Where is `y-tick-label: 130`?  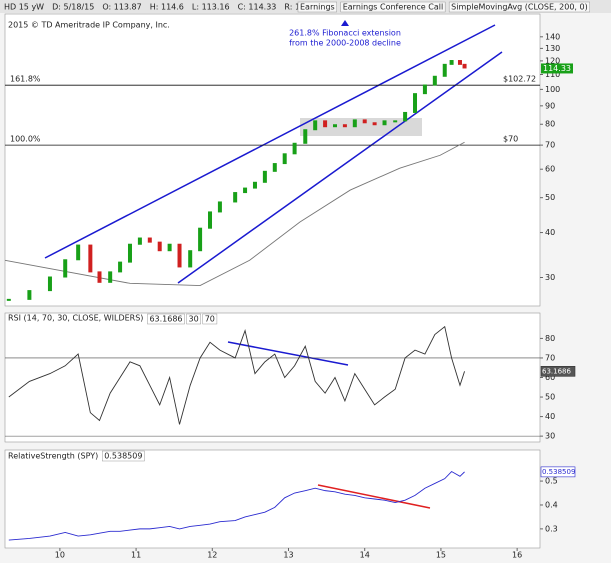
y-tick-label: 130 is located at coordinates (552, 48).